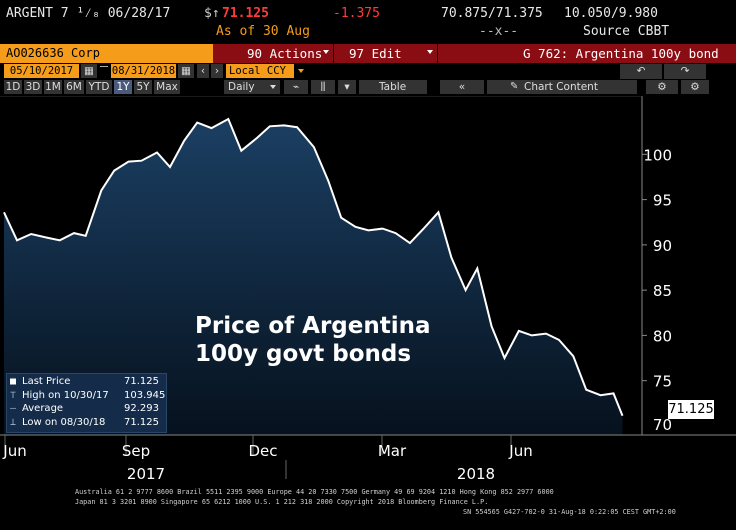 The width and height of the screenshot is (736, 530). Describe the element at coordinates (65, 395) in the screenshot. I see `legend-label: High on 10/30/17` at that location.